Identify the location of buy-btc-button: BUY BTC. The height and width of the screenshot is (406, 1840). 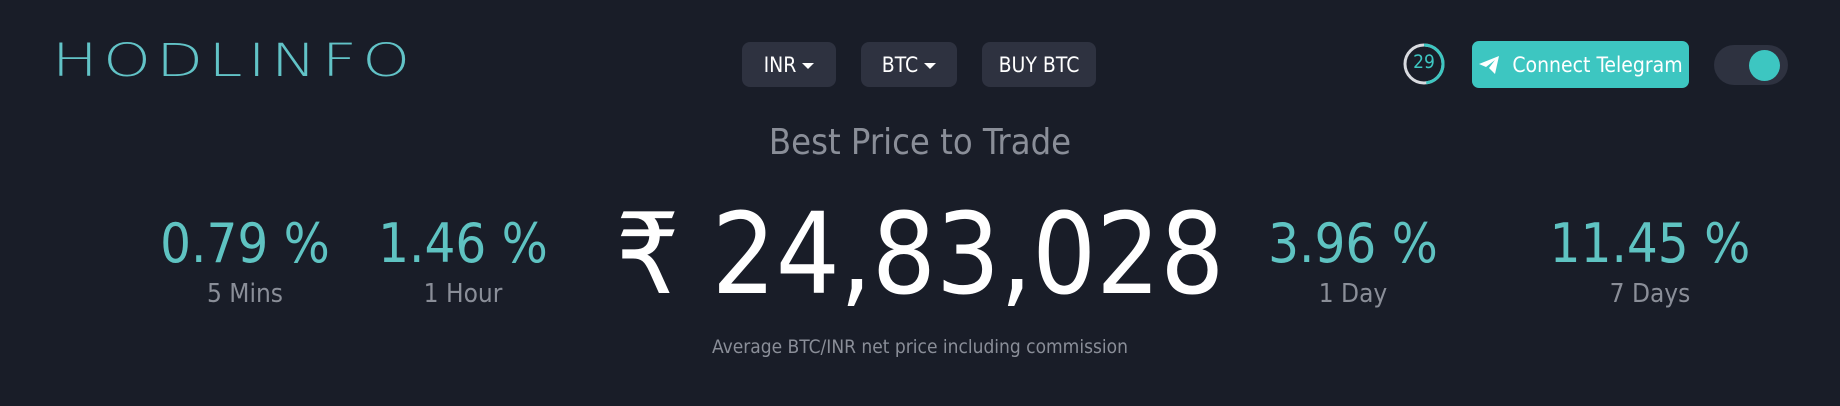
(1039, 64).